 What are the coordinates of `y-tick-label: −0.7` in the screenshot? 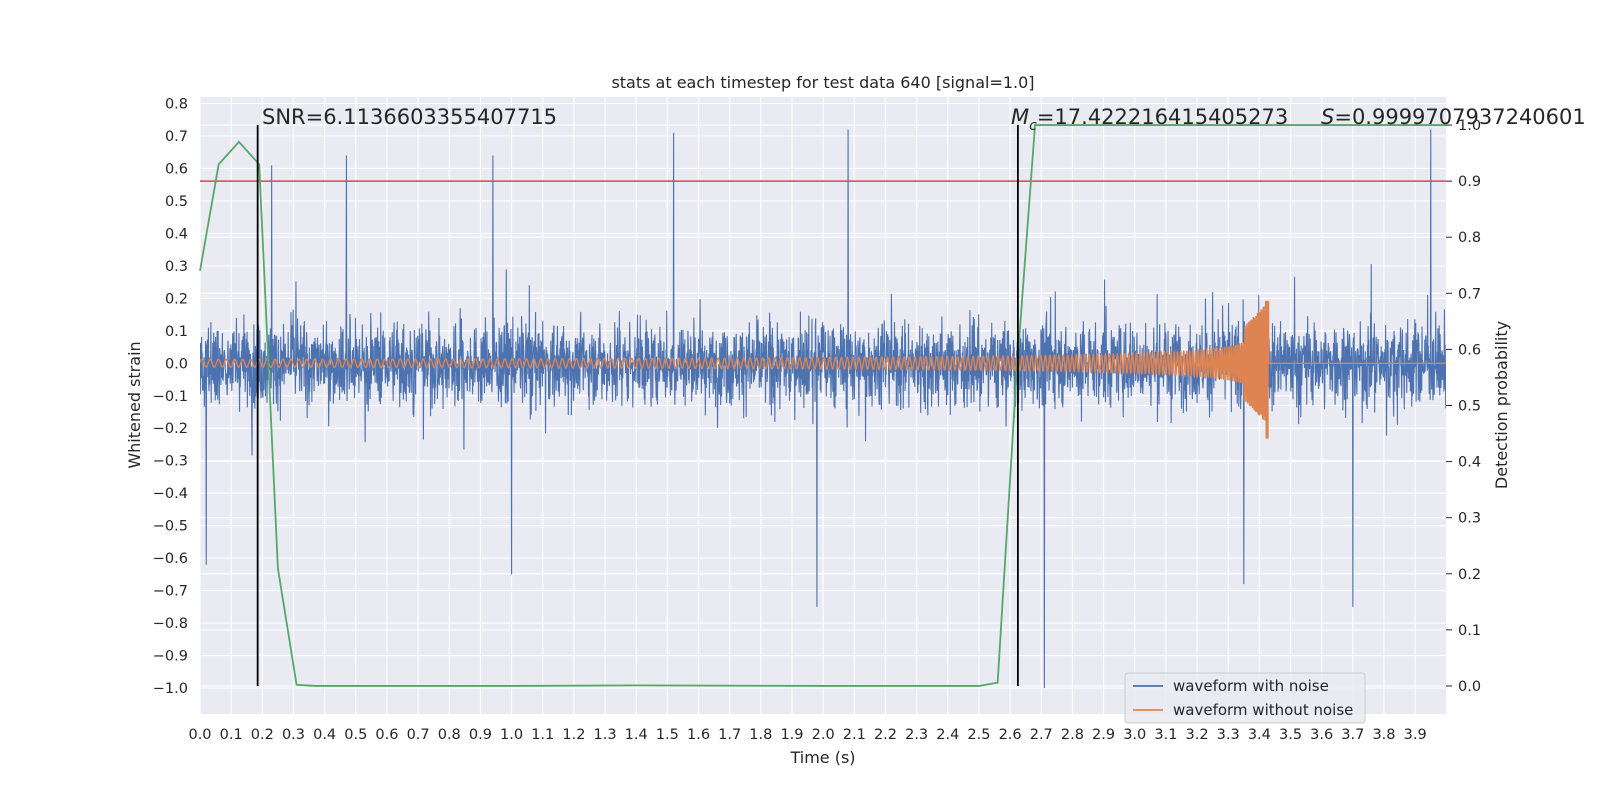 It's located at (170, 592).